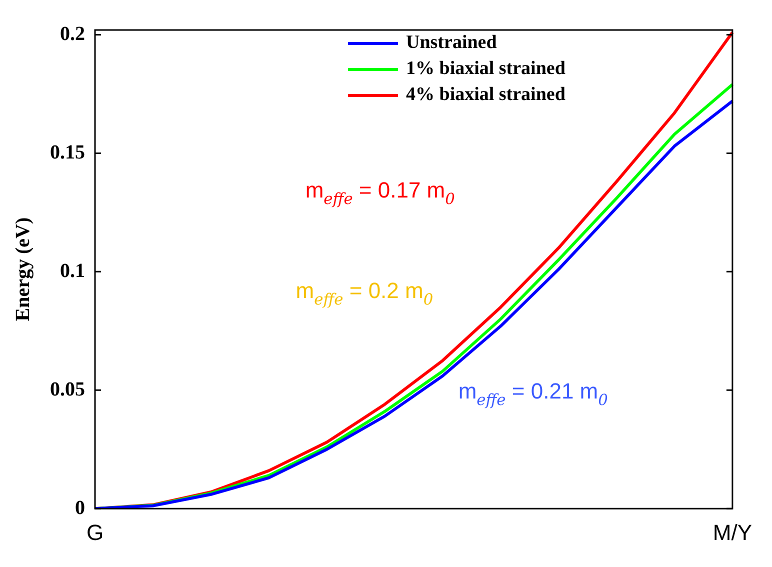 This screenshot has height=567, width=772. What do you see at coordinates (72, 33) in the screenshot?
I see `y-tick-label: 0.2` at bounding box center [72, 33].